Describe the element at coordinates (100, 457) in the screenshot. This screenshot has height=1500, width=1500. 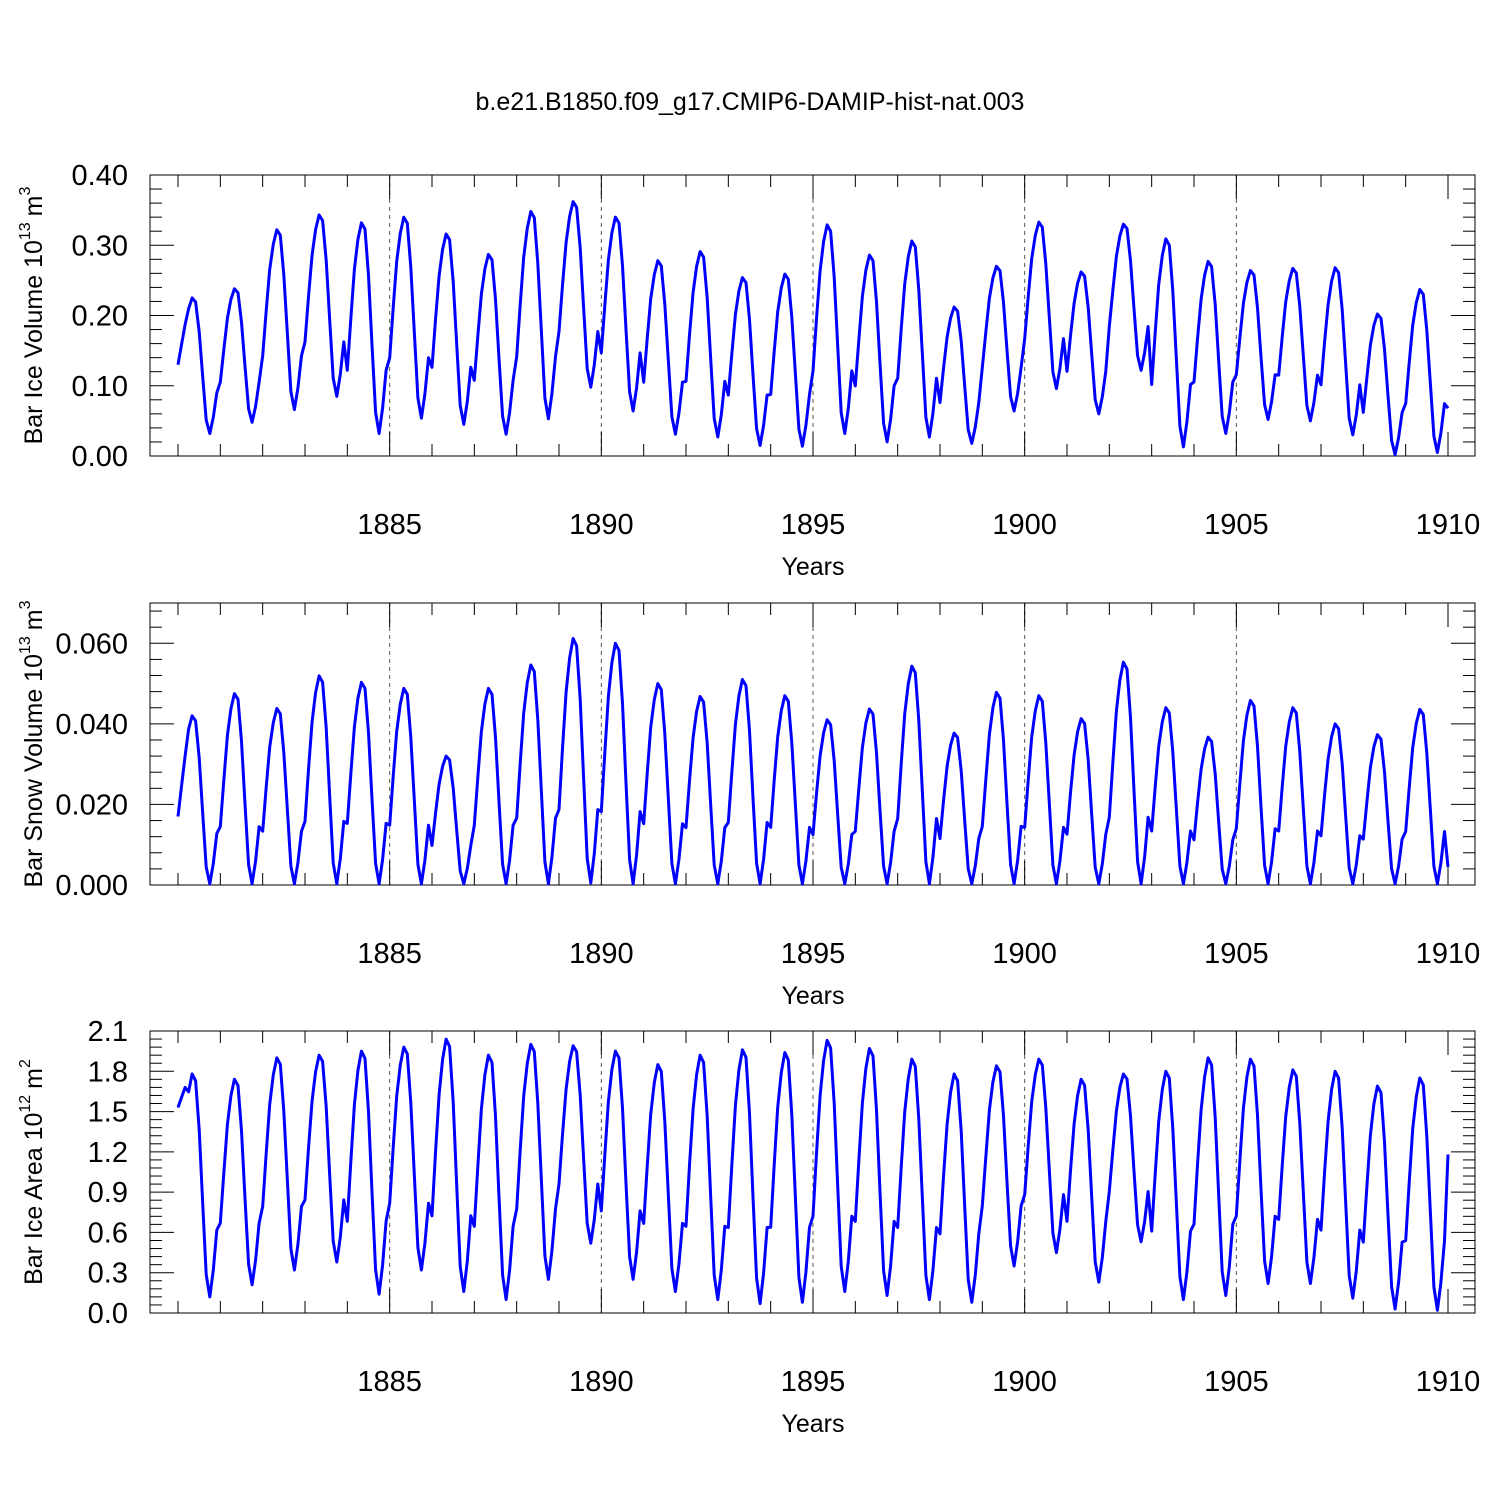
I see `y-tick-label: 0.00` at that location.